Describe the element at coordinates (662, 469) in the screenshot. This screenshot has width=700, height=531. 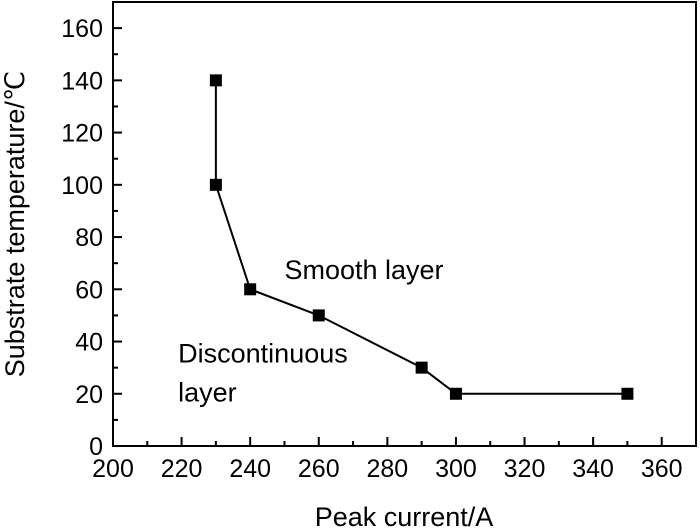
I see `x-tick-label: 360` at that location.